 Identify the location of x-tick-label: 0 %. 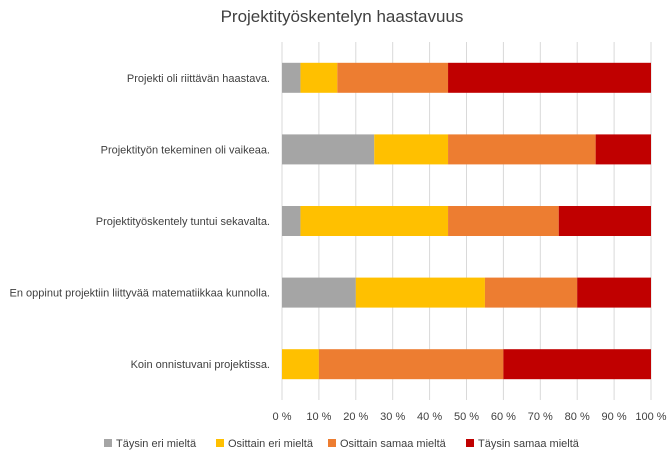
(282, 417).